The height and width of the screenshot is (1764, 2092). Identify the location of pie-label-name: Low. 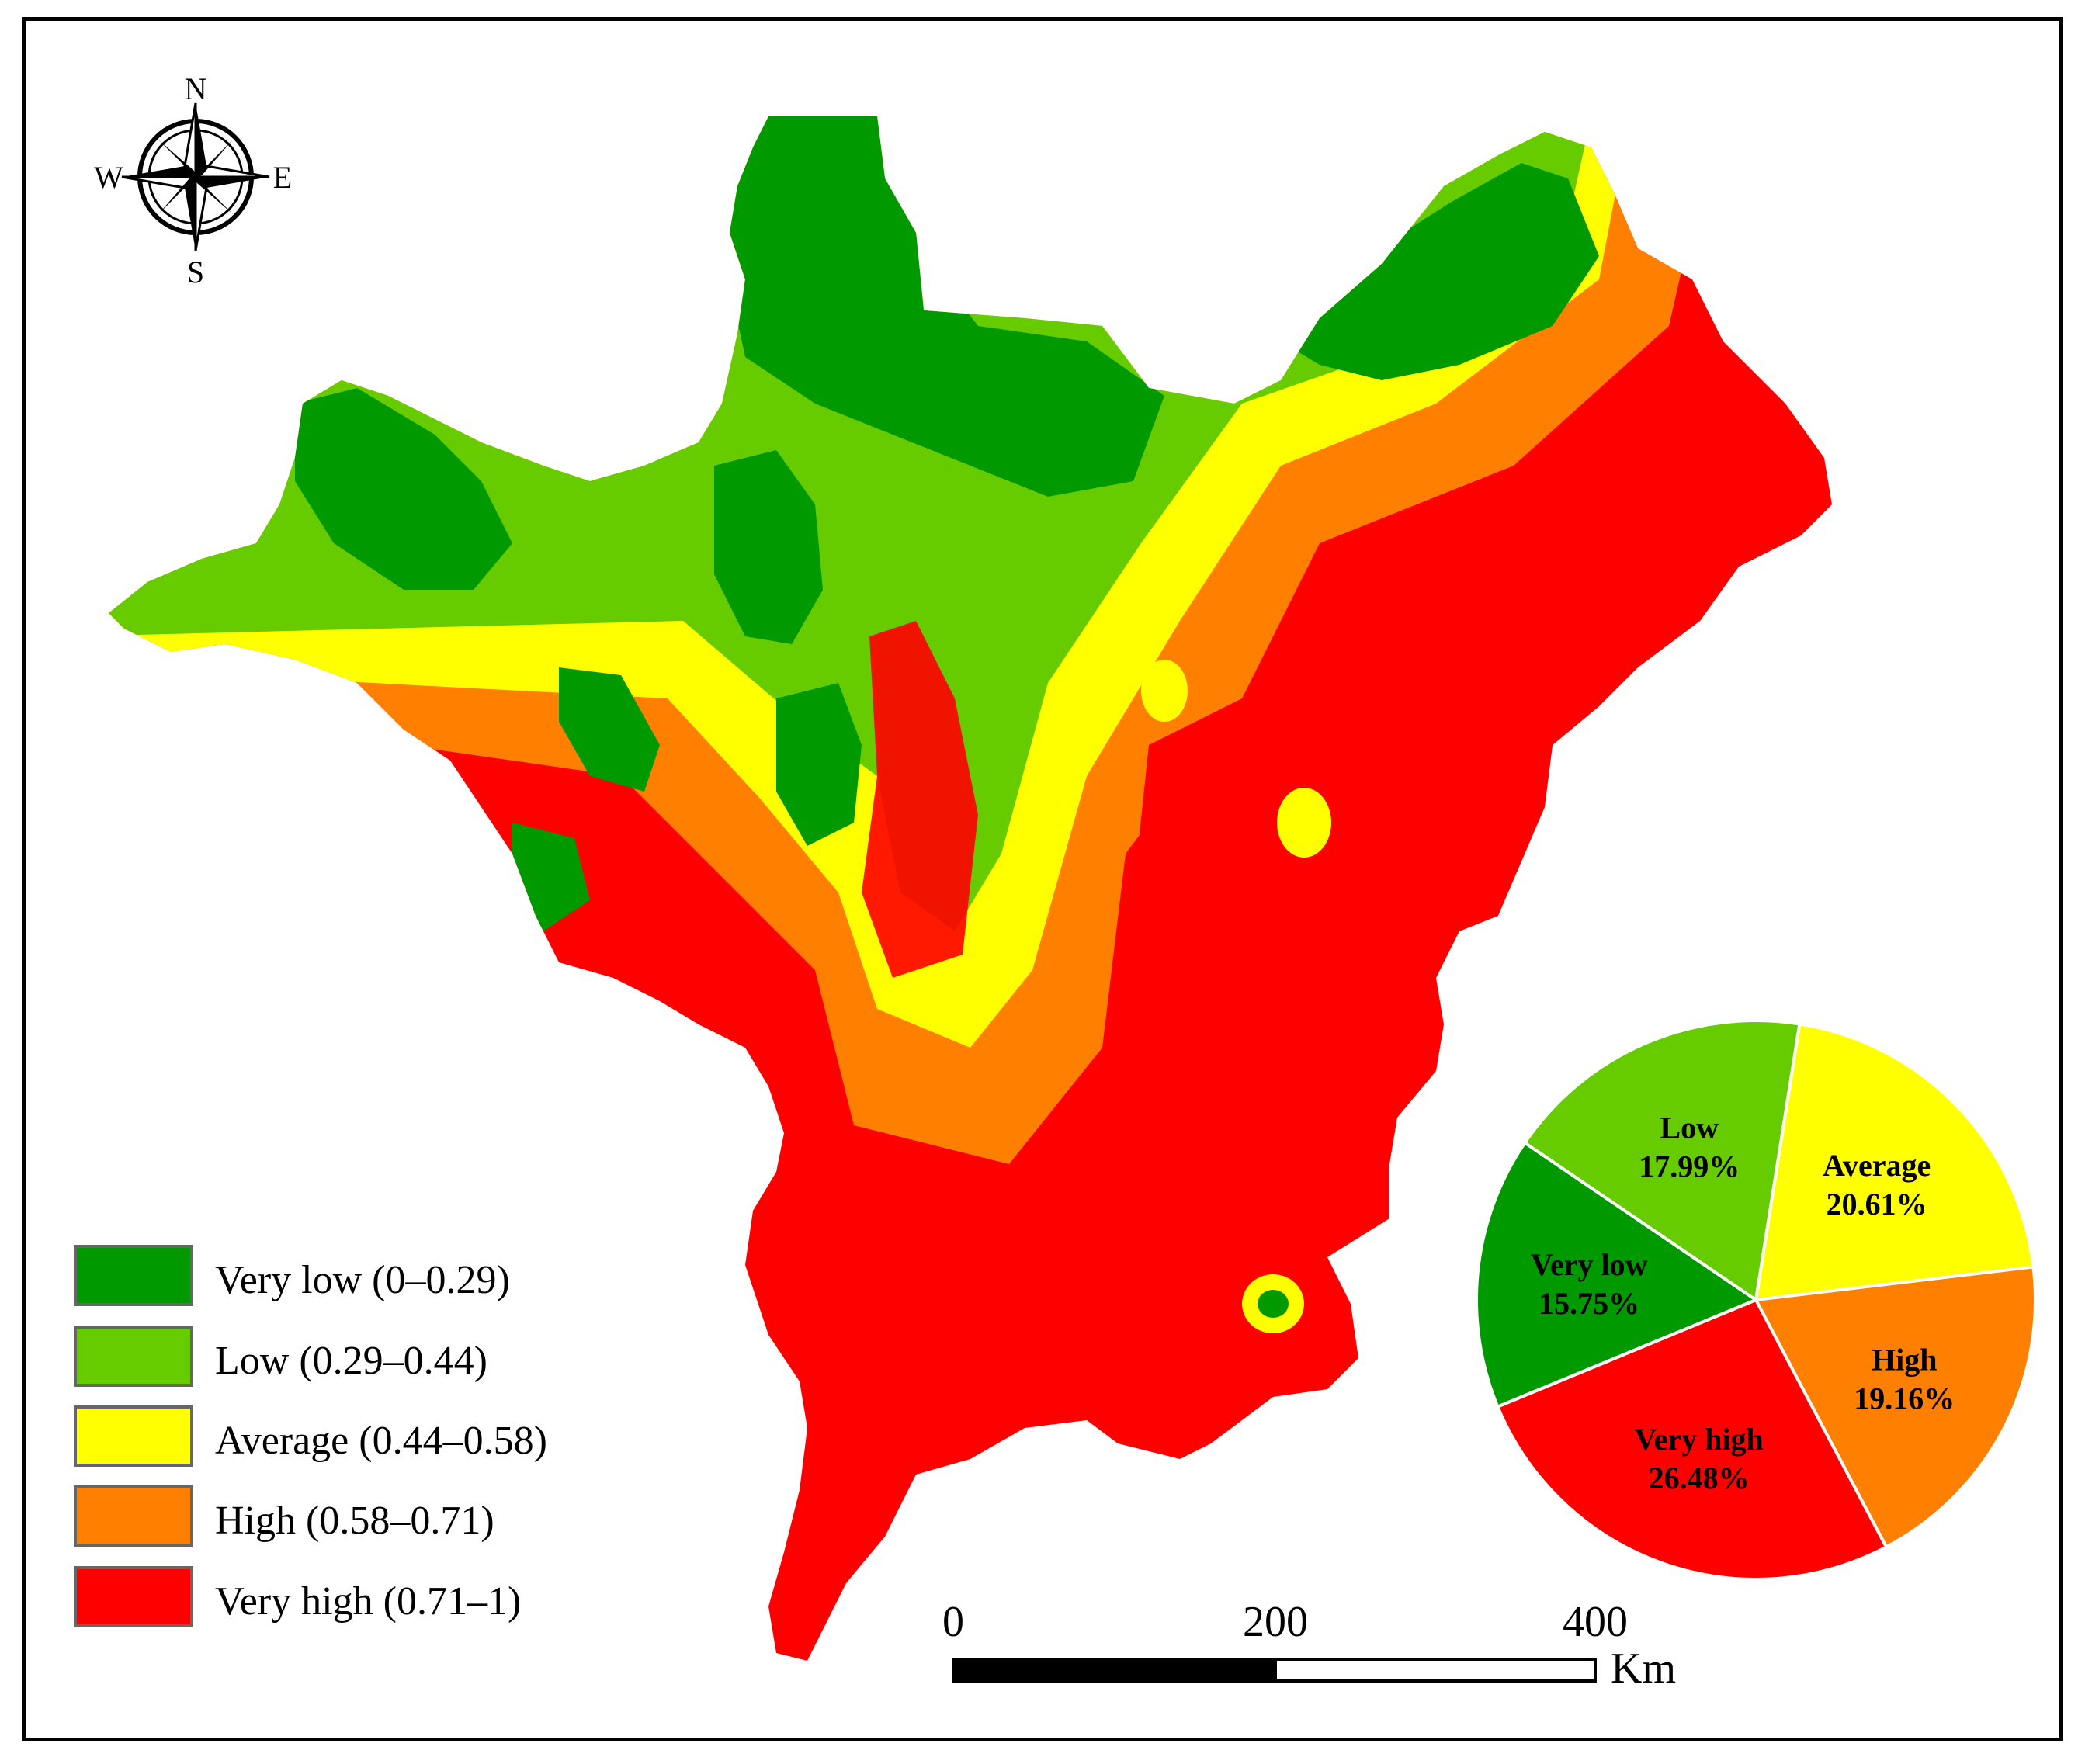
(1690, 1128).